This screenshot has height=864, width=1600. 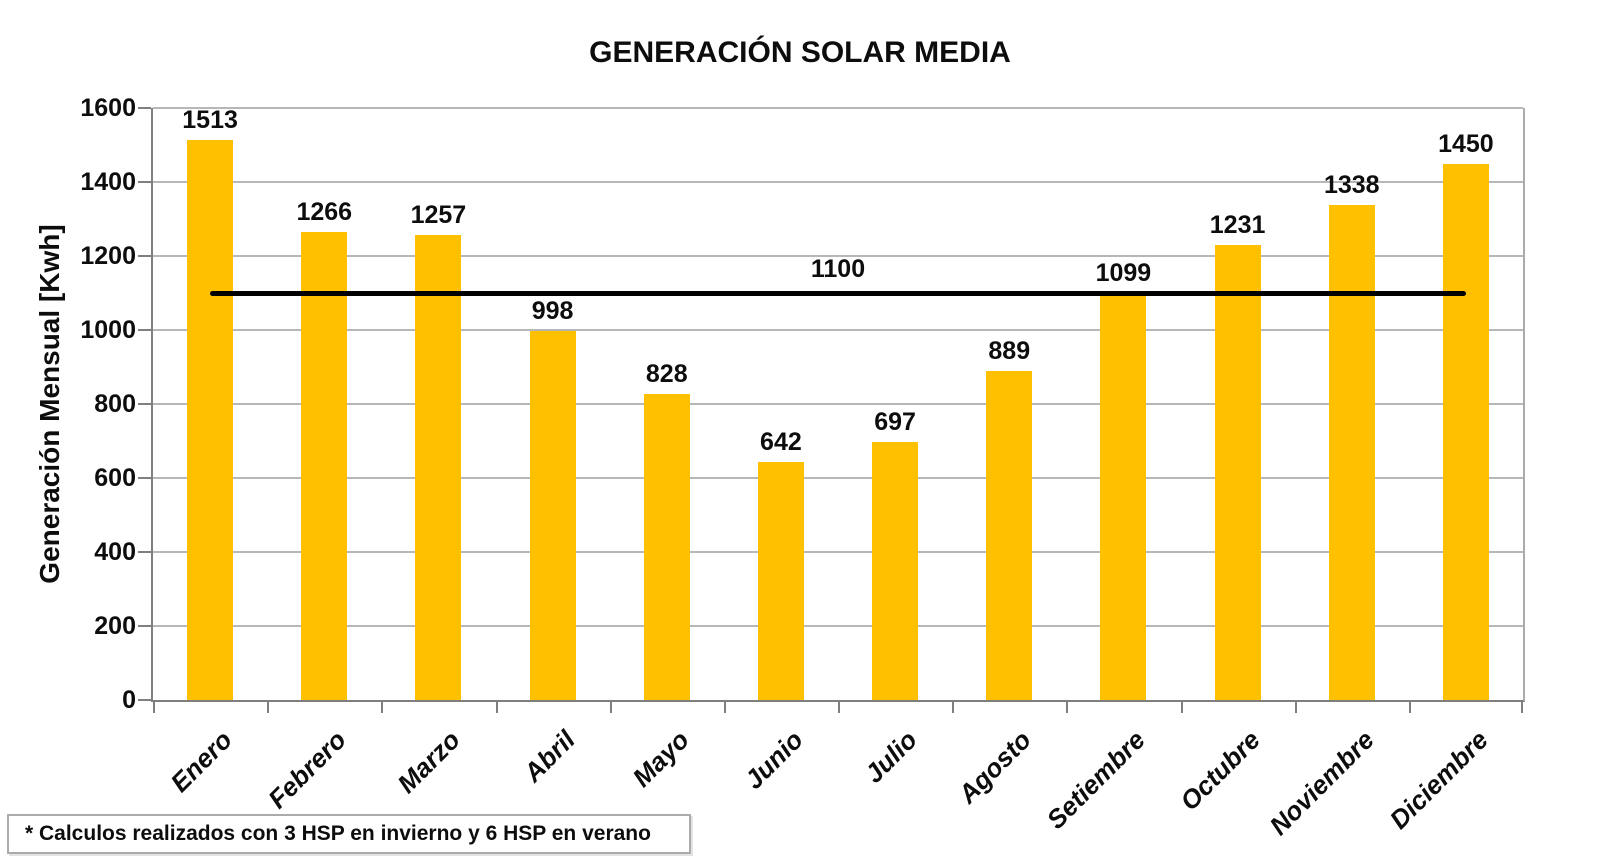 I want to click on bar-diciembre, so click(x=1465, y=431).